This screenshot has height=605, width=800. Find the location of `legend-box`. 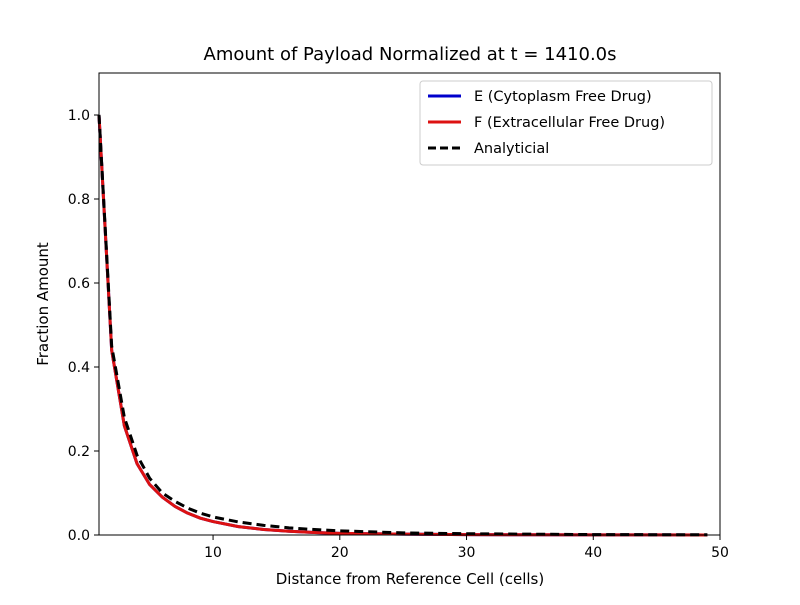

legend-box is located at coordinates (566, 123).